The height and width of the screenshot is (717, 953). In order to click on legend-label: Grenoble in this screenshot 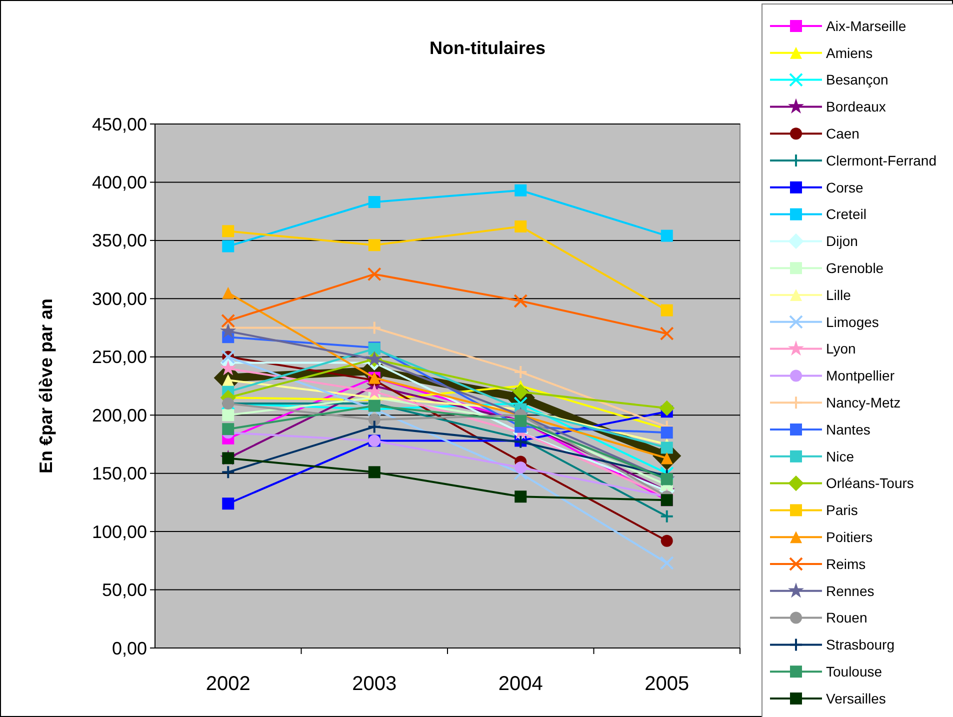, I will do `click(855, 268)`.